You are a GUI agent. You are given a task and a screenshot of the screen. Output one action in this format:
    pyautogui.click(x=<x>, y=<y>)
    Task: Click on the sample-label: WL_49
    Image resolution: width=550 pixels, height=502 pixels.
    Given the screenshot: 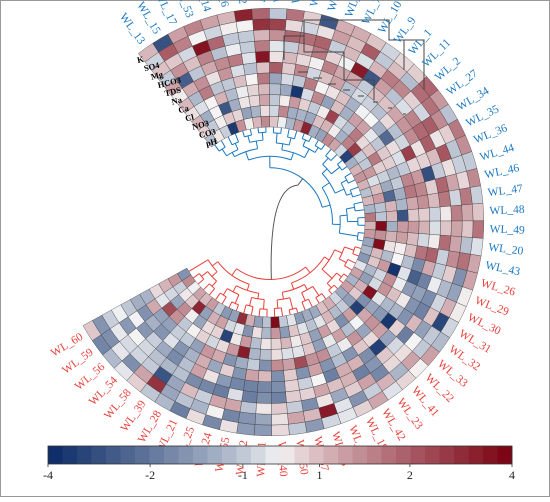 What is the action you would take?
    pyautogui.click(x=507, y=229)
    